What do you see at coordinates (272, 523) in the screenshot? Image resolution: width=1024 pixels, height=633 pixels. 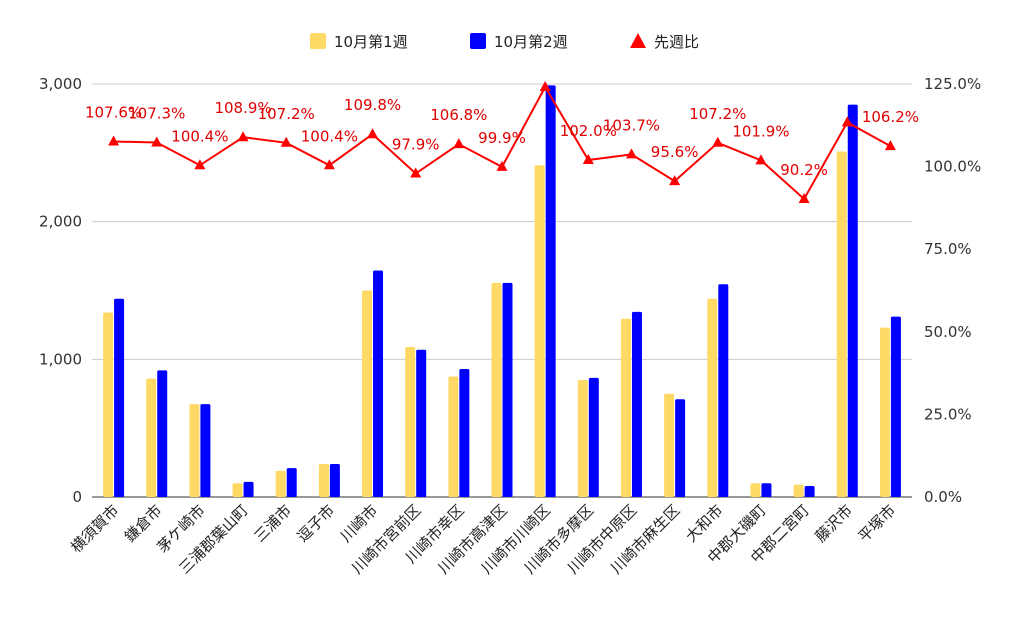 I see `x-category-label: 三浦市` at bounding box center [272, 523].